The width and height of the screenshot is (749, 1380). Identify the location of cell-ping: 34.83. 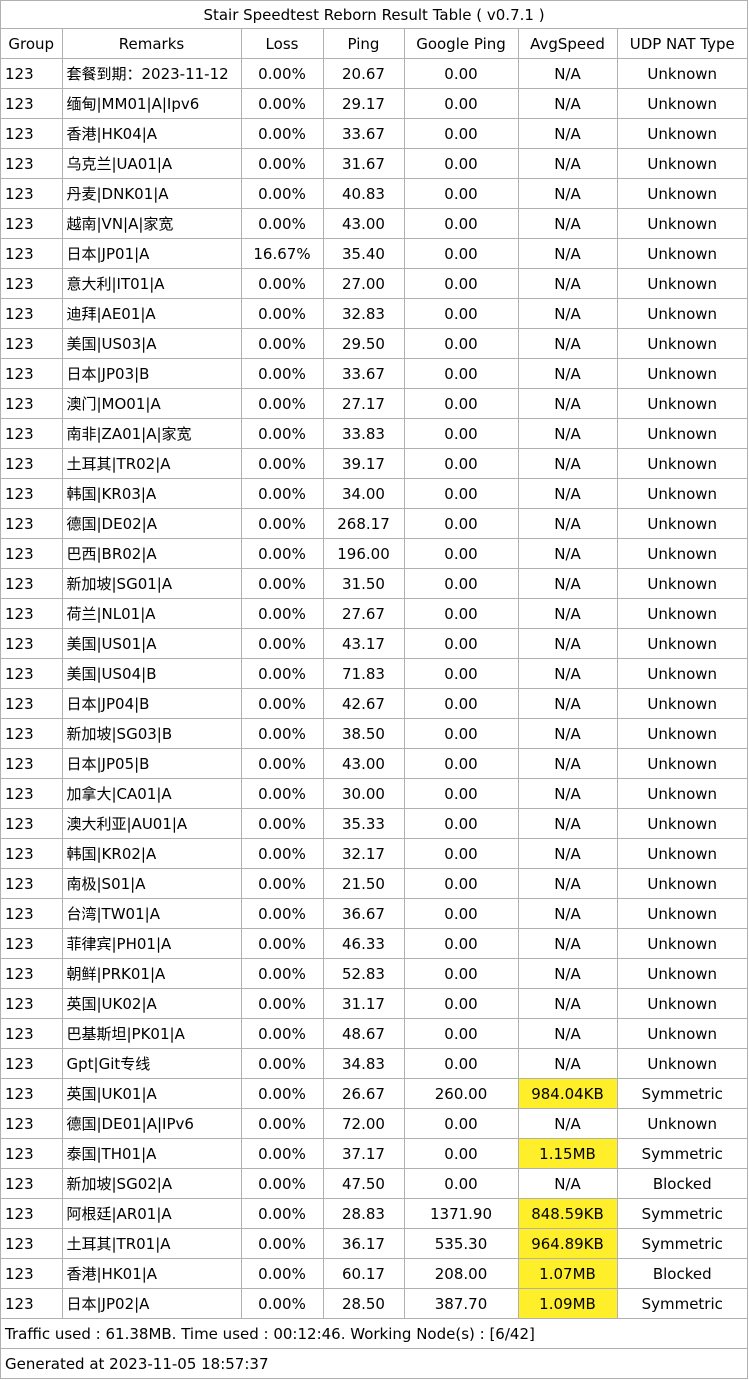
(363, 1063).